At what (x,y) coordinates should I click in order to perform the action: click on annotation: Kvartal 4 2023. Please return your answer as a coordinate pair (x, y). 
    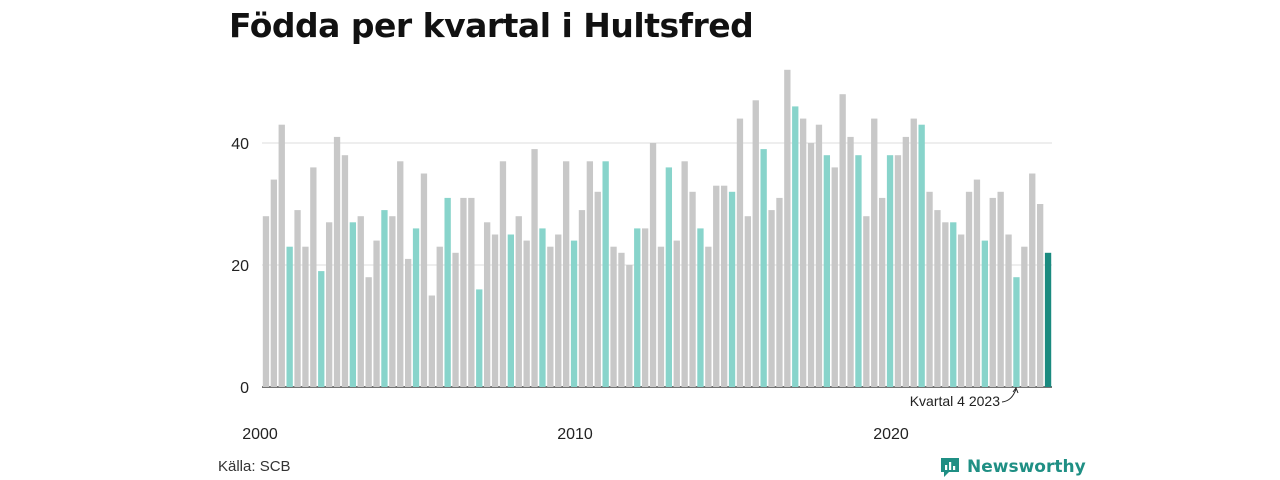
    Looking at the image, I should click on (964, 397).